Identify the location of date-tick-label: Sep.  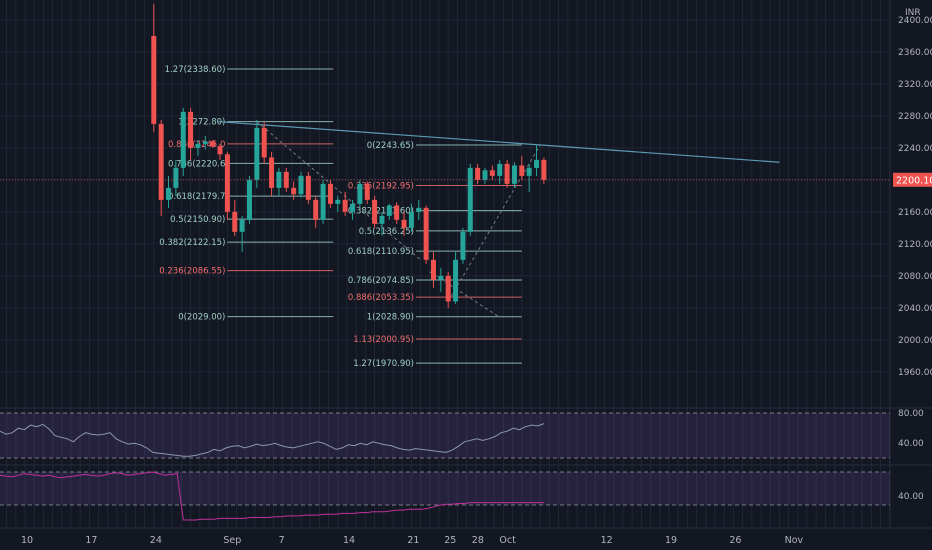
(232, 540).